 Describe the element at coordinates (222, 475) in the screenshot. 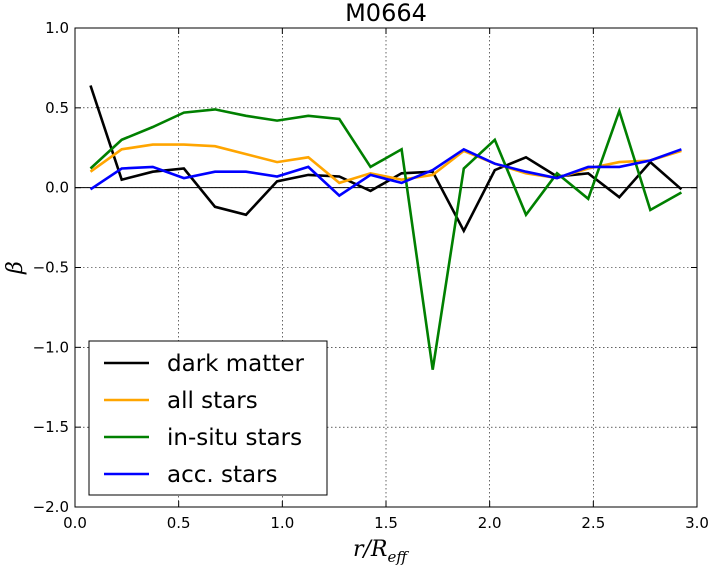

I see `legend-label: acc. stars` at that location.